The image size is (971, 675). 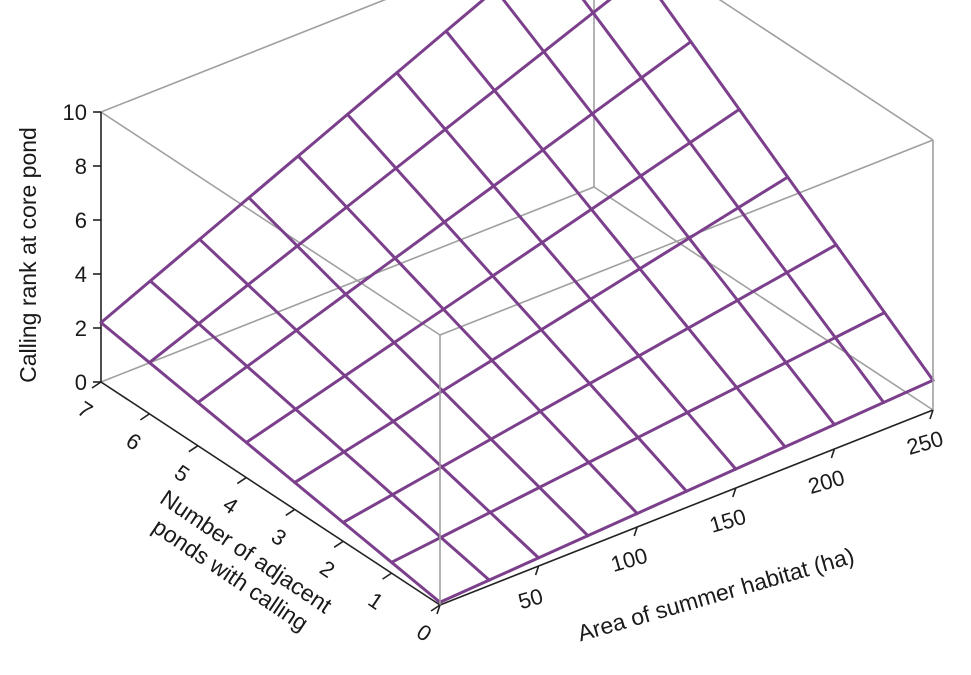 What do you see at coordinates (376, 601) in the screenshot?
I see `y-tick-label-1: 1` at bounding box center [376, 601].